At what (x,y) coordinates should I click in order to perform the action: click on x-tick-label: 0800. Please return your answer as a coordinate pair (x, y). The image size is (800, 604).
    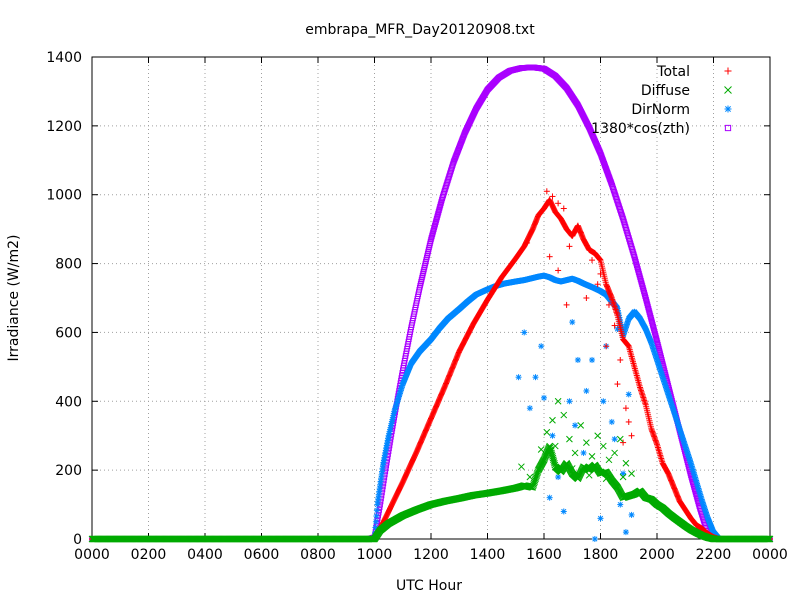
    Looking at the image, I should click on (318, 555).